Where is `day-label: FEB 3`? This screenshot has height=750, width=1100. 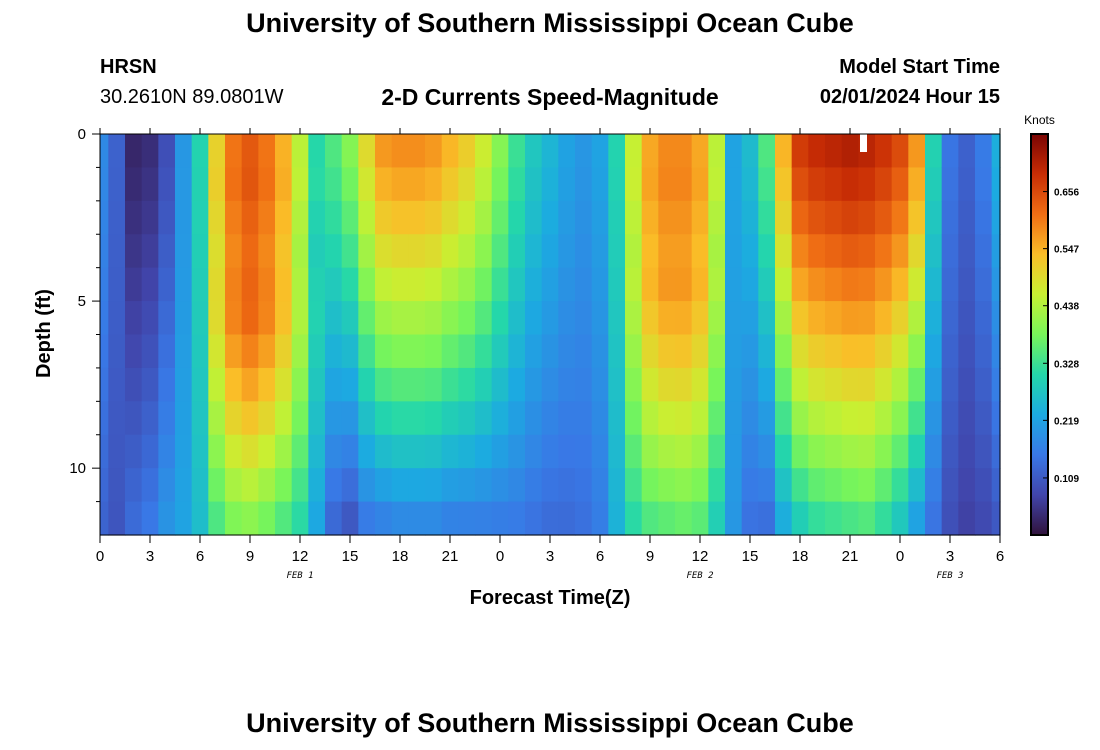 day-label: FEB 3 is located at coordinates (949, 576).